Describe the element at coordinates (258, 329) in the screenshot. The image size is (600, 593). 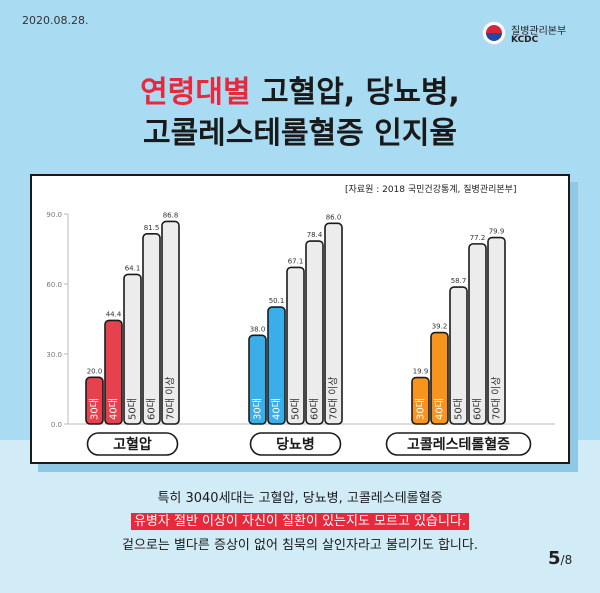
I see `data-label: 38.0` at that location.